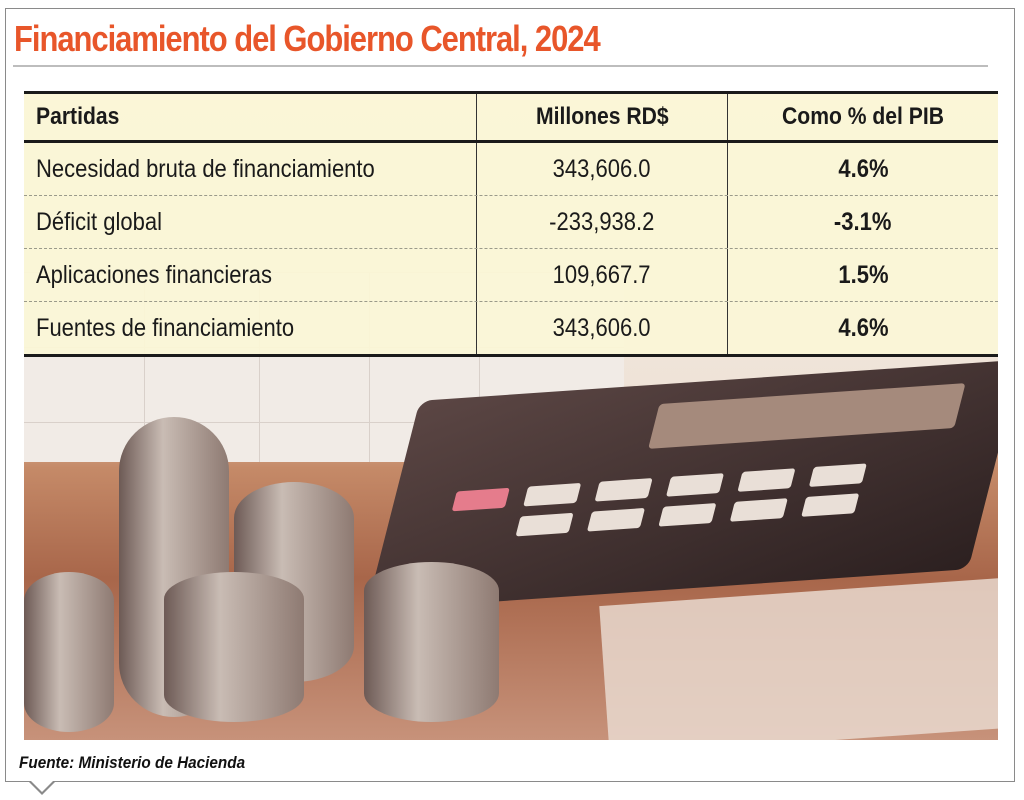 The height and width of the screenshot is (800, 1024). What do you see at coordinates (132, 762) in the screenshot?
I see `source-note: Fuente: Ministerio de Hacienda` at bounding box center [132, 762].